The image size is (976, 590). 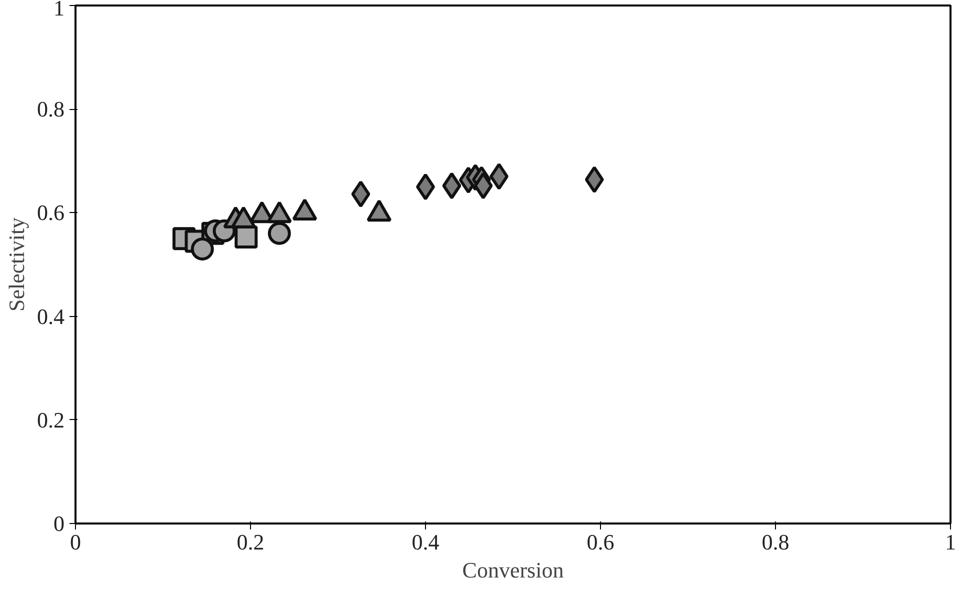 I want to click on x-tick-label: 1, so click(x=950, y=542).